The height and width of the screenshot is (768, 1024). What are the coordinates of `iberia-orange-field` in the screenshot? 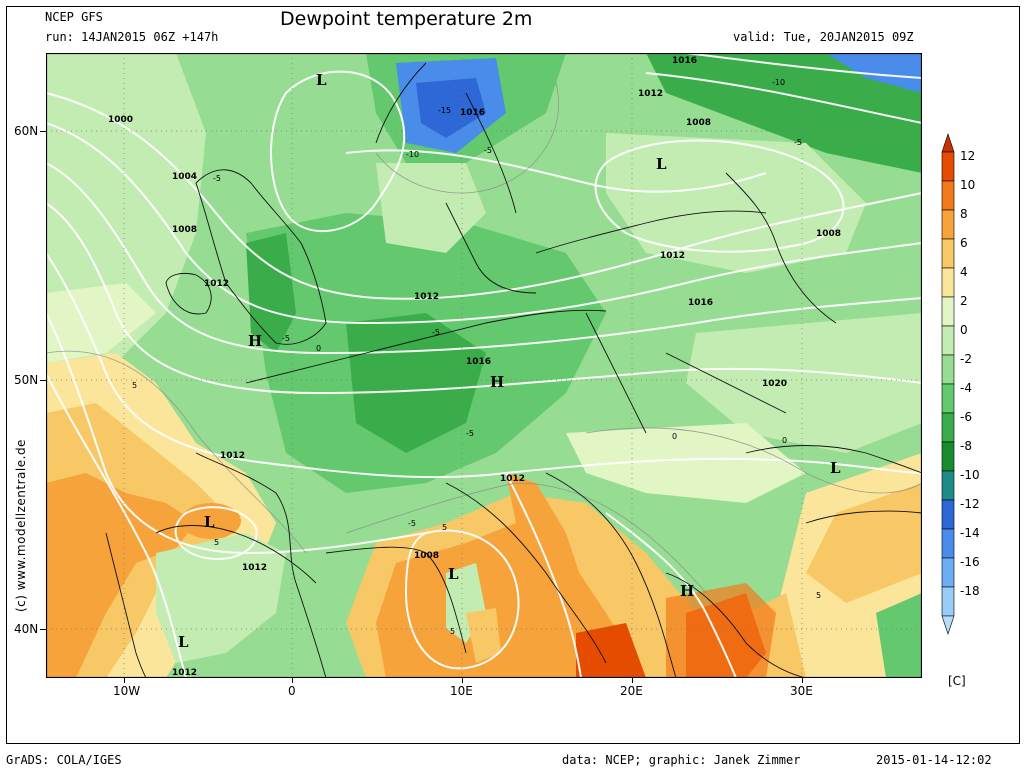 It's located at (121, 575).